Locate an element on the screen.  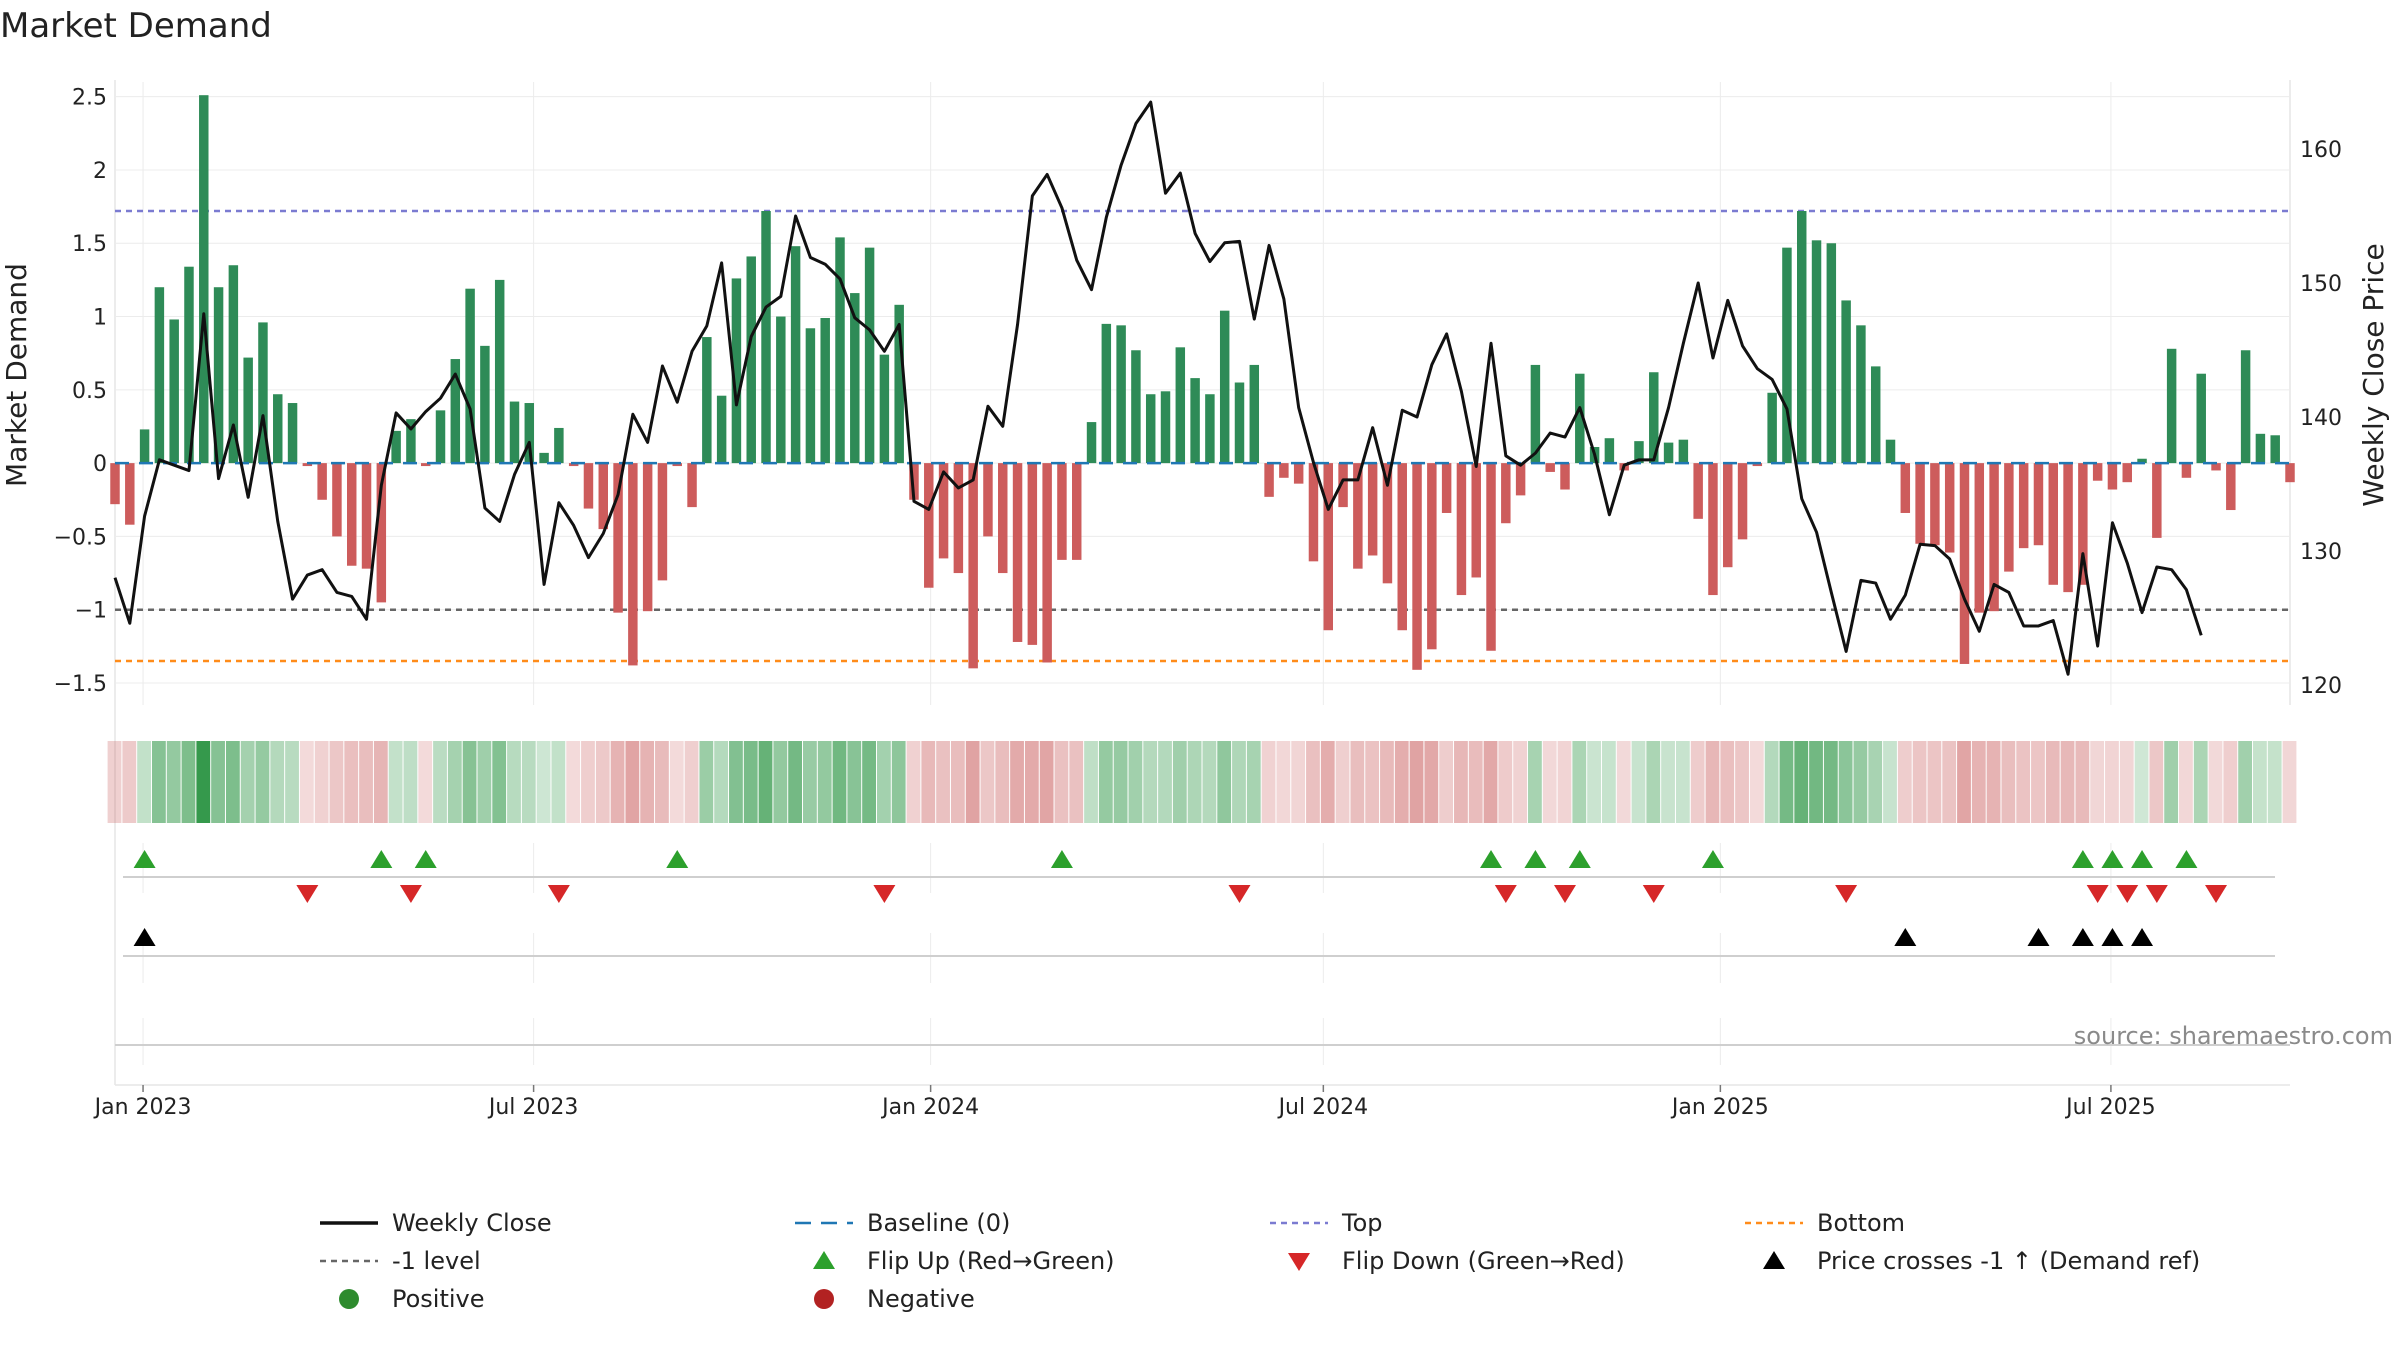
flip-up-marker is located at coordinates (425, 859).